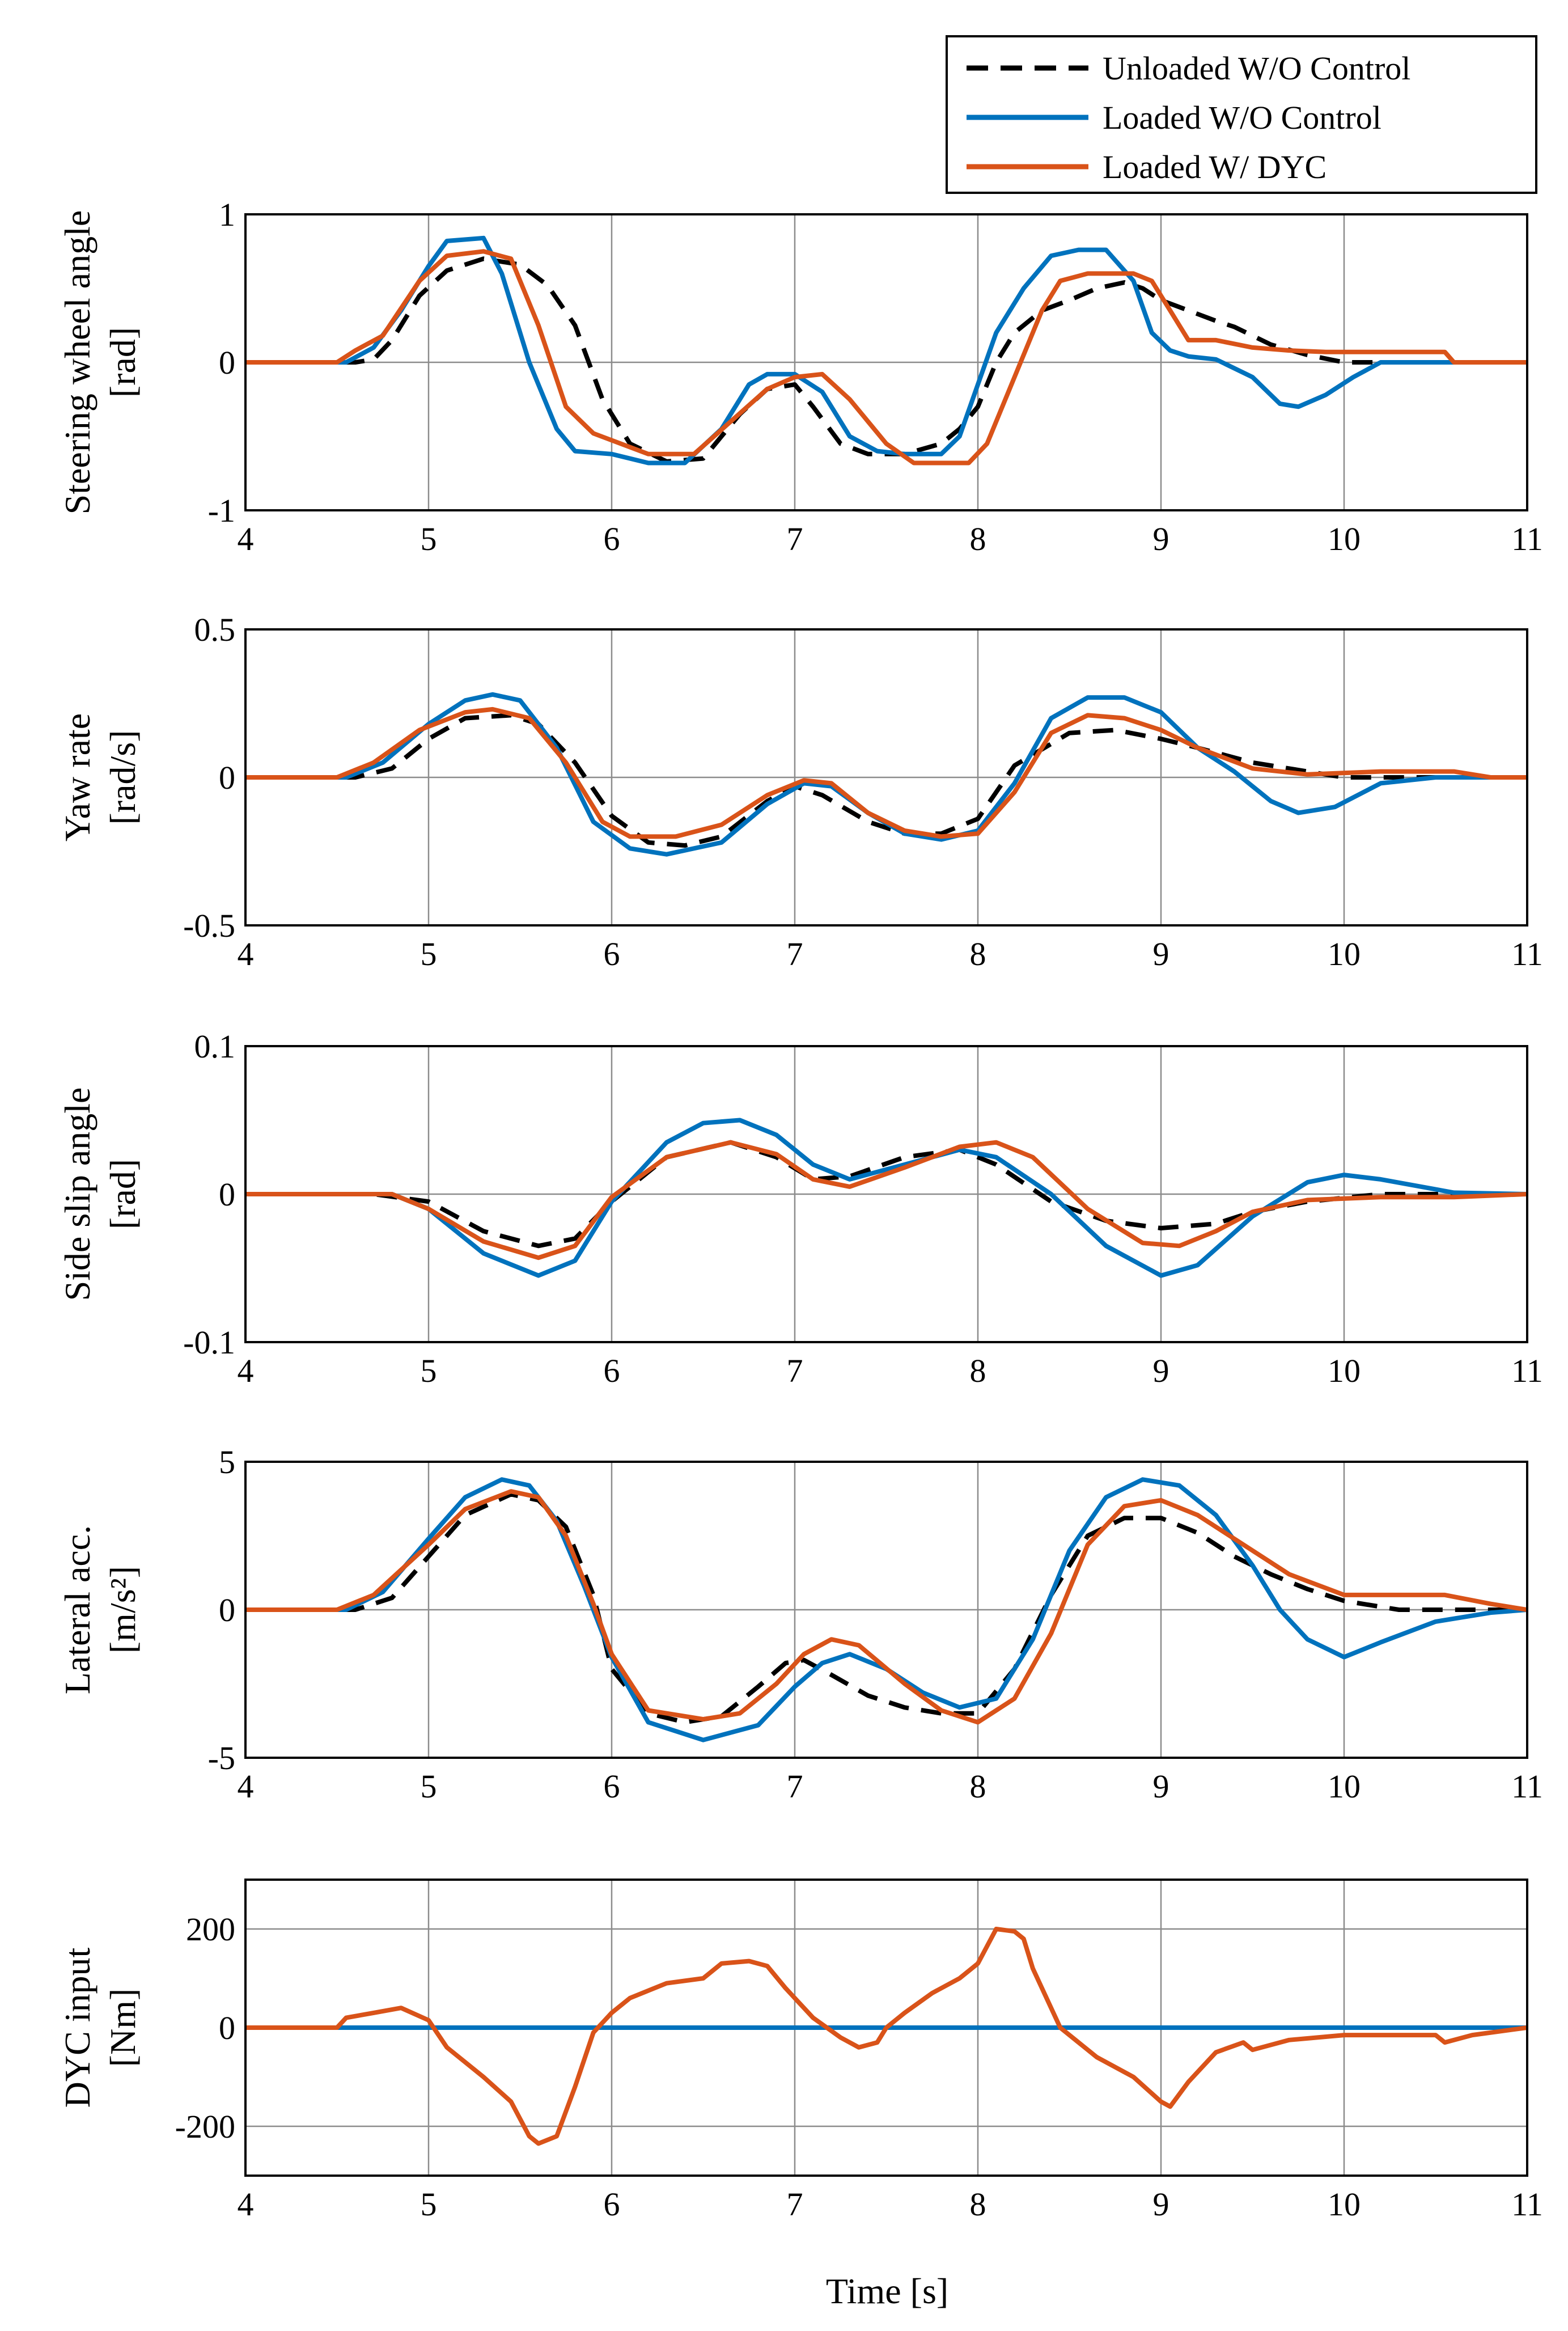 This screenshot has width=1568, height=2331. What do you see at coordinates (227, 214) in the screenshot?
I see `y-tick-label: 1` at bounding box center [227, 214].